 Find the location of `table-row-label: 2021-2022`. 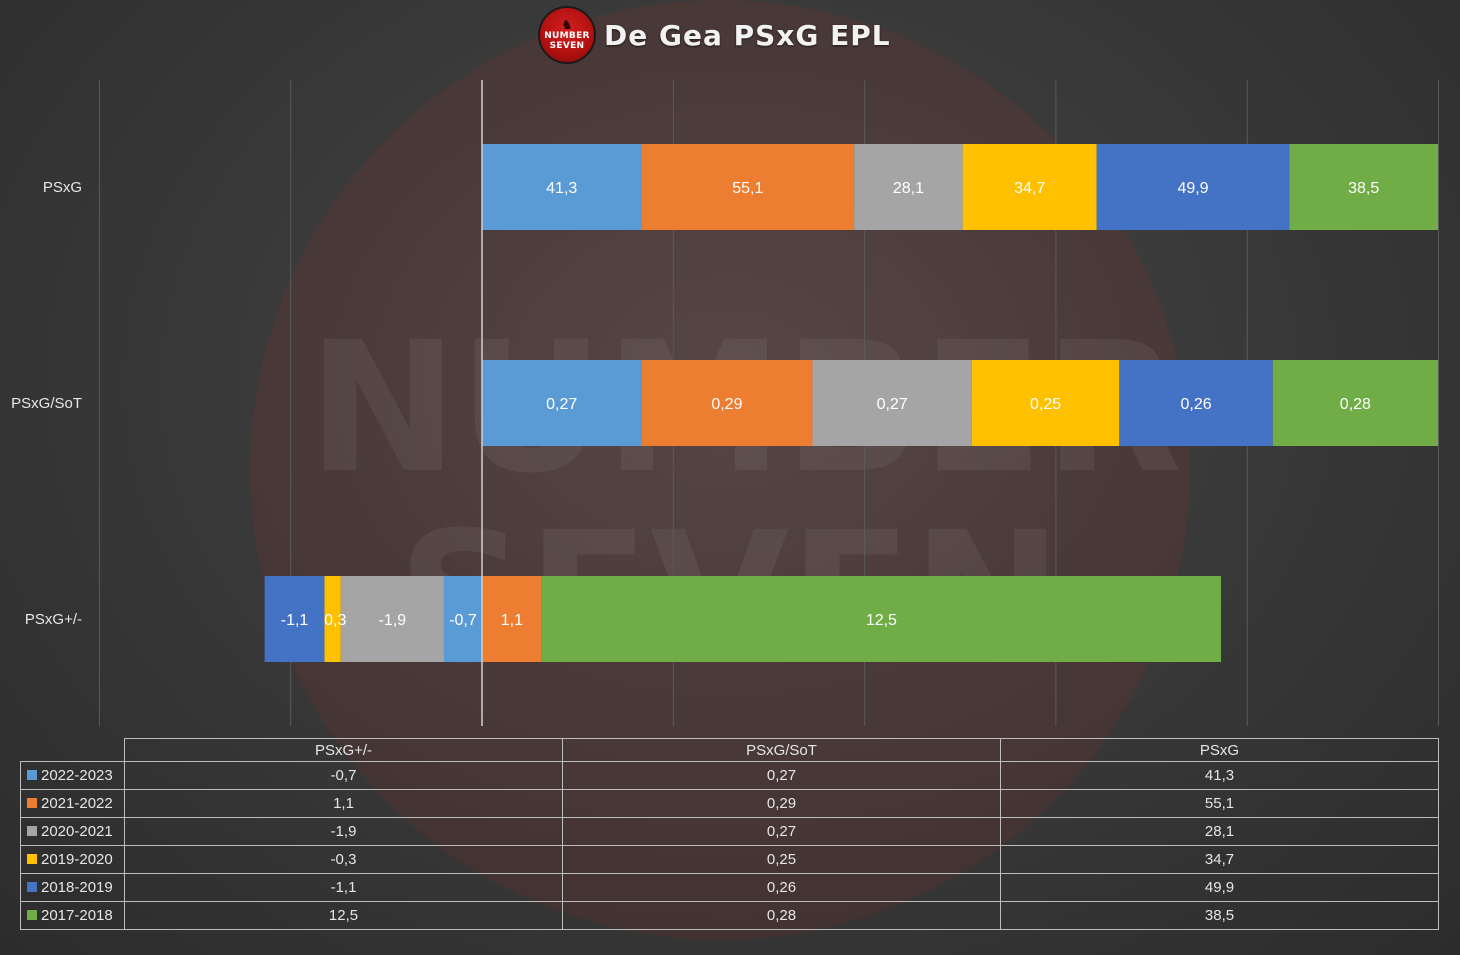

table-row-label: 2021-2022 is located at coordinates (72, 803).